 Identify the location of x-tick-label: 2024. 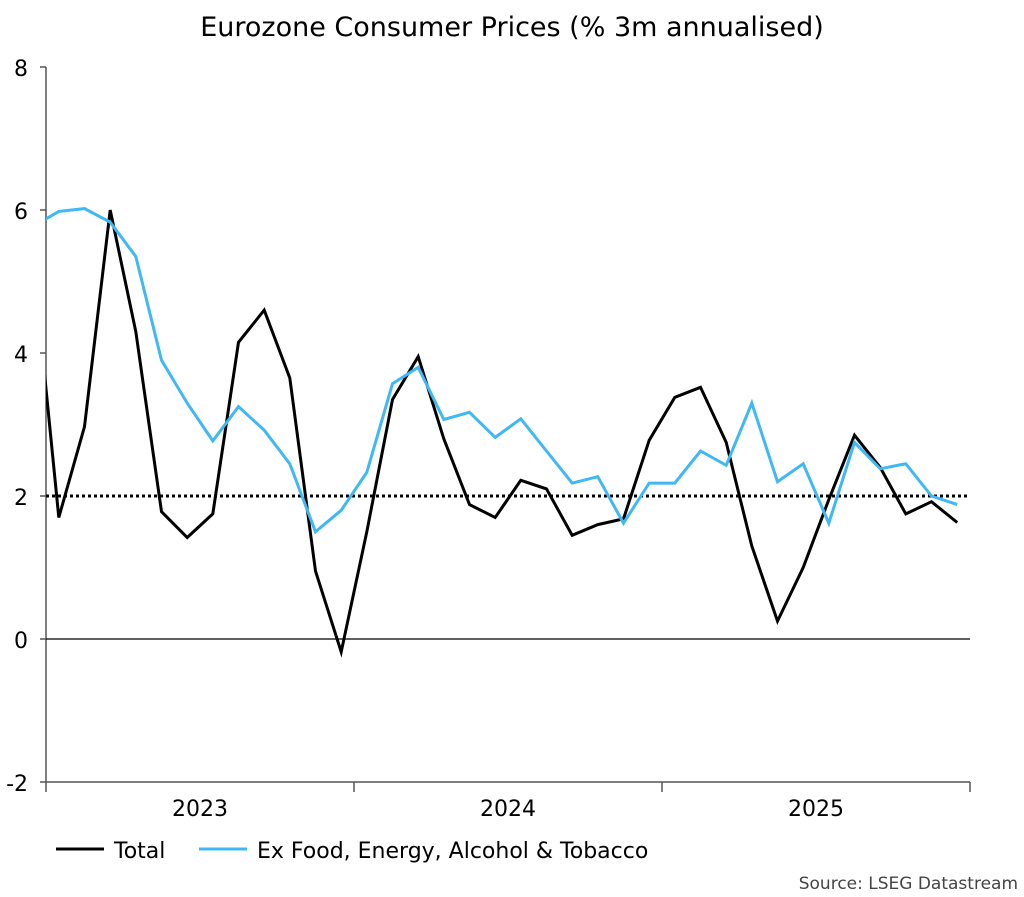
(508, 809).